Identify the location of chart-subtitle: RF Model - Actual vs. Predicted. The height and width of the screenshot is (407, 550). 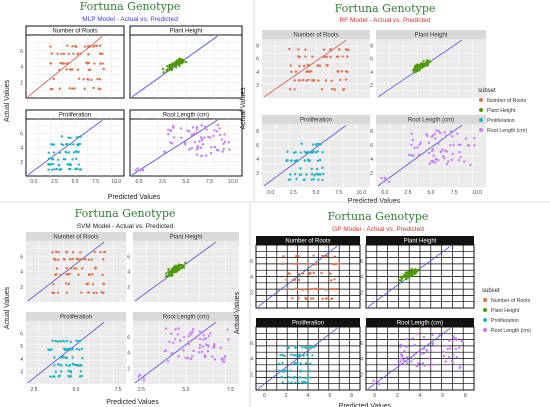
(384, 20).